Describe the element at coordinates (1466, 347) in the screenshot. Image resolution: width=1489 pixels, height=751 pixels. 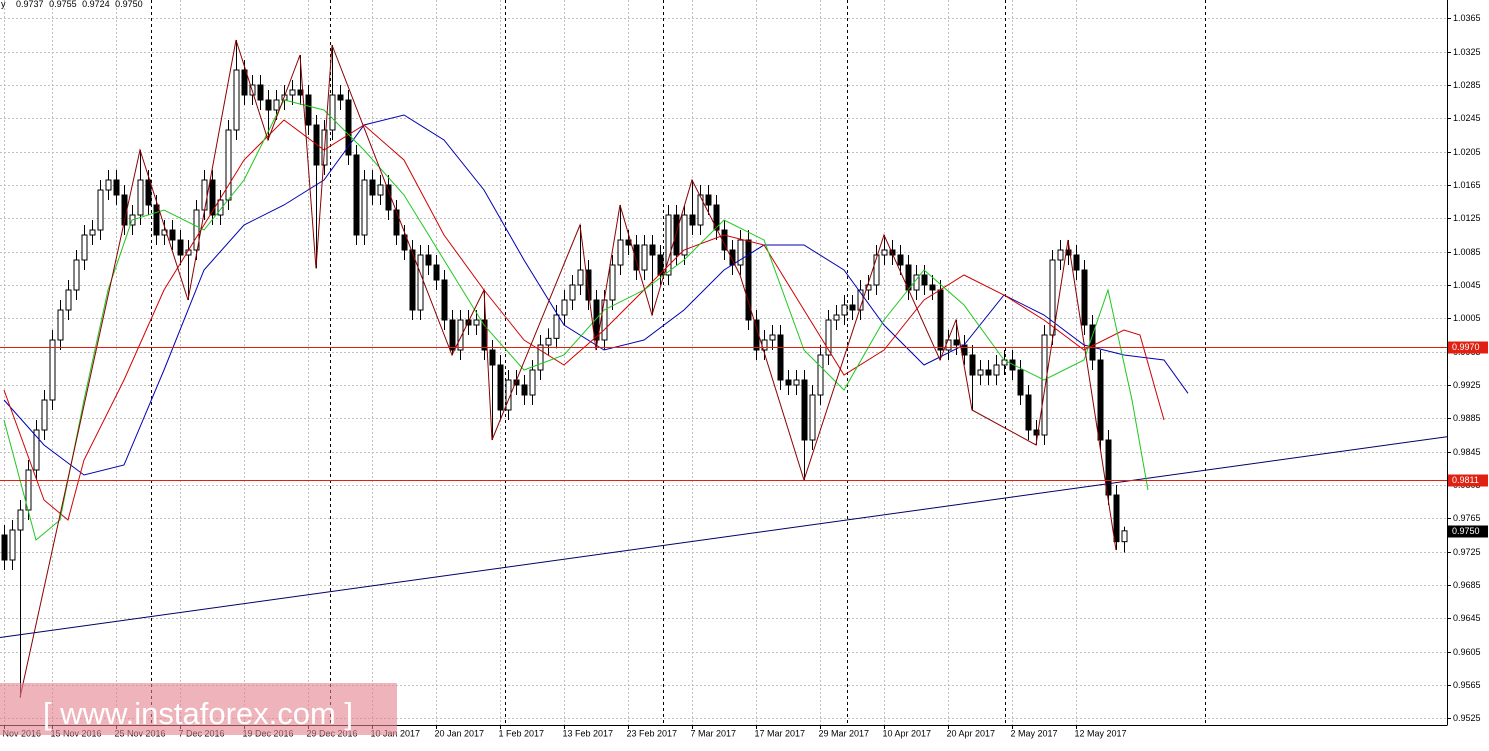
I see `price-tag-label: 0.9970` at that location.